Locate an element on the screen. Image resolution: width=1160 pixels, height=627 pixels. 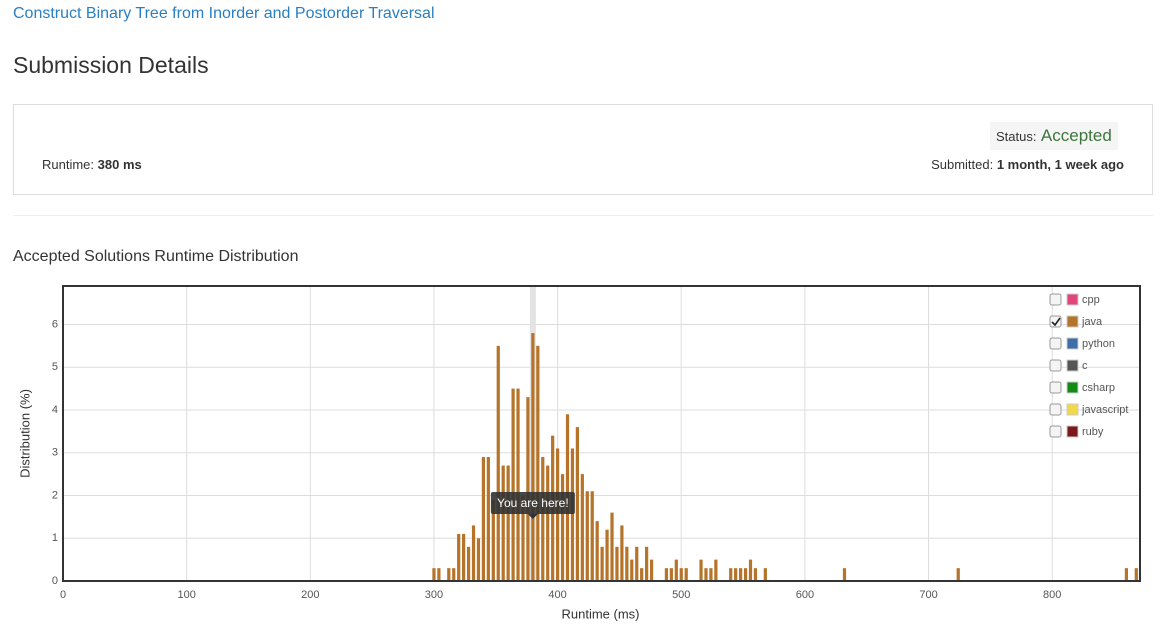
runtime-label: Runtime: is located at coordinates (68, 164).